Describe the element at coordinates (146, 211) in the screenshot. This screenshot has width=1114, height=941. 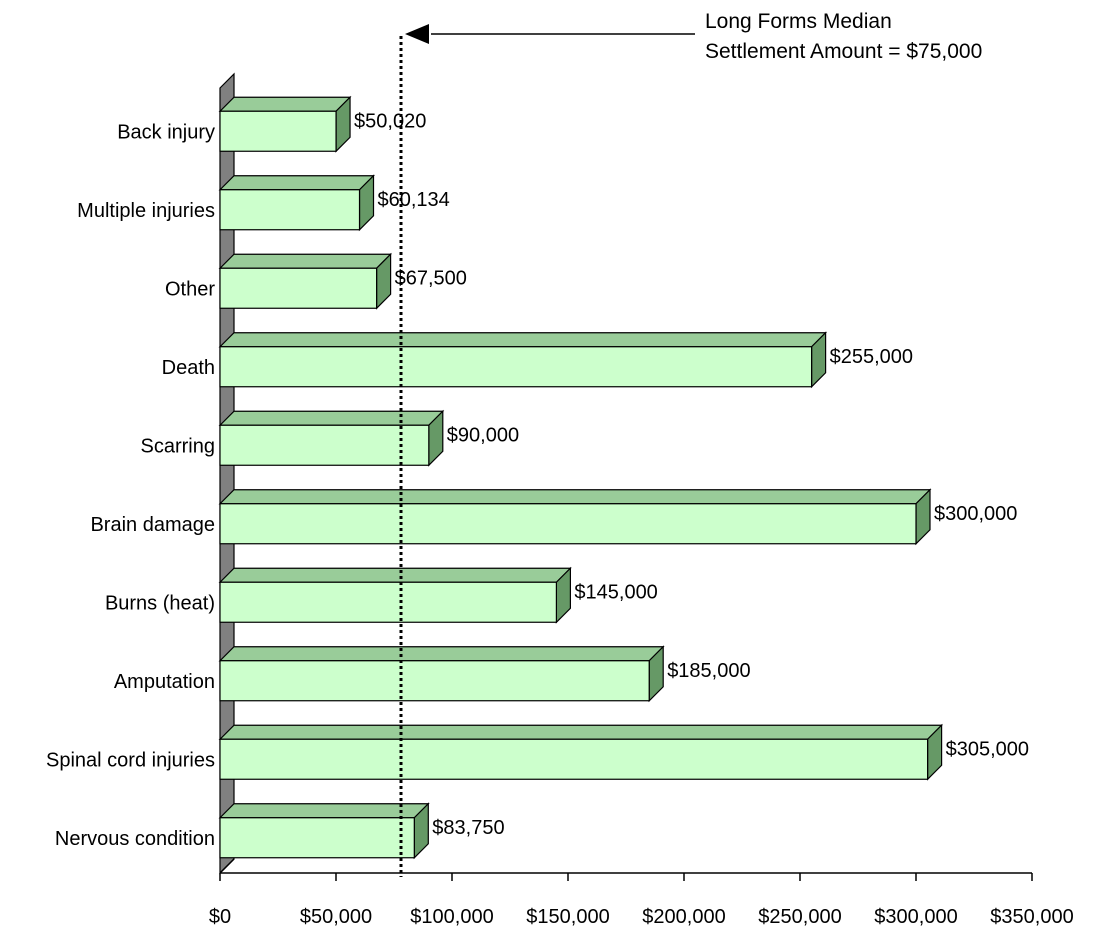
I see `category-label: Multiple injuries` at that location.